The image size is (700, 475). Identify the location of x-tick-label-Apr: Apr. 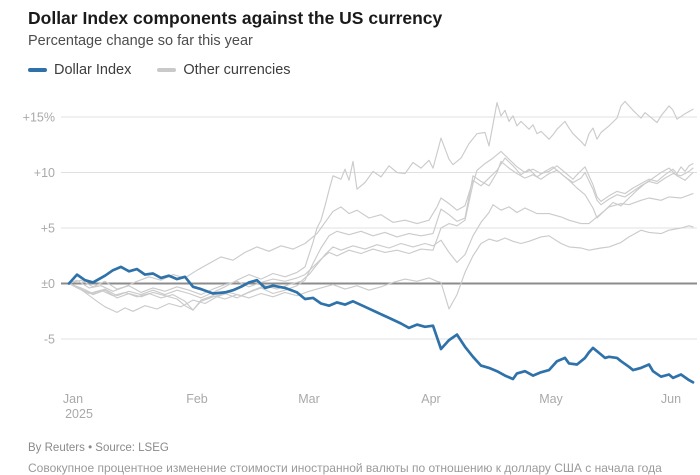
(430, 399).